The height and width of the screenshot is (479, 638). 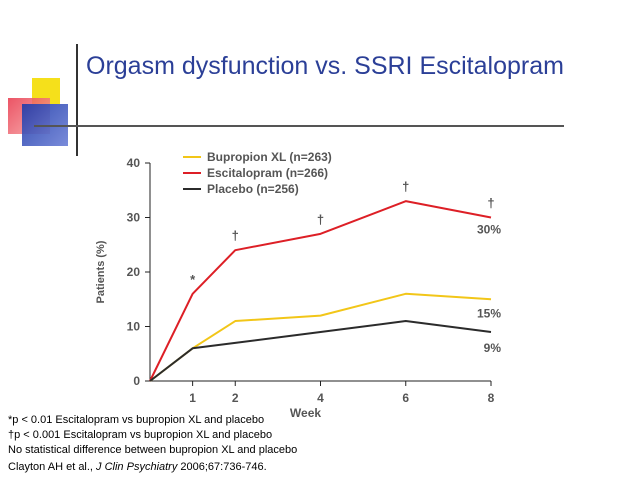 I want to click on x-tick-label: 4, so click(x=320, y=398).